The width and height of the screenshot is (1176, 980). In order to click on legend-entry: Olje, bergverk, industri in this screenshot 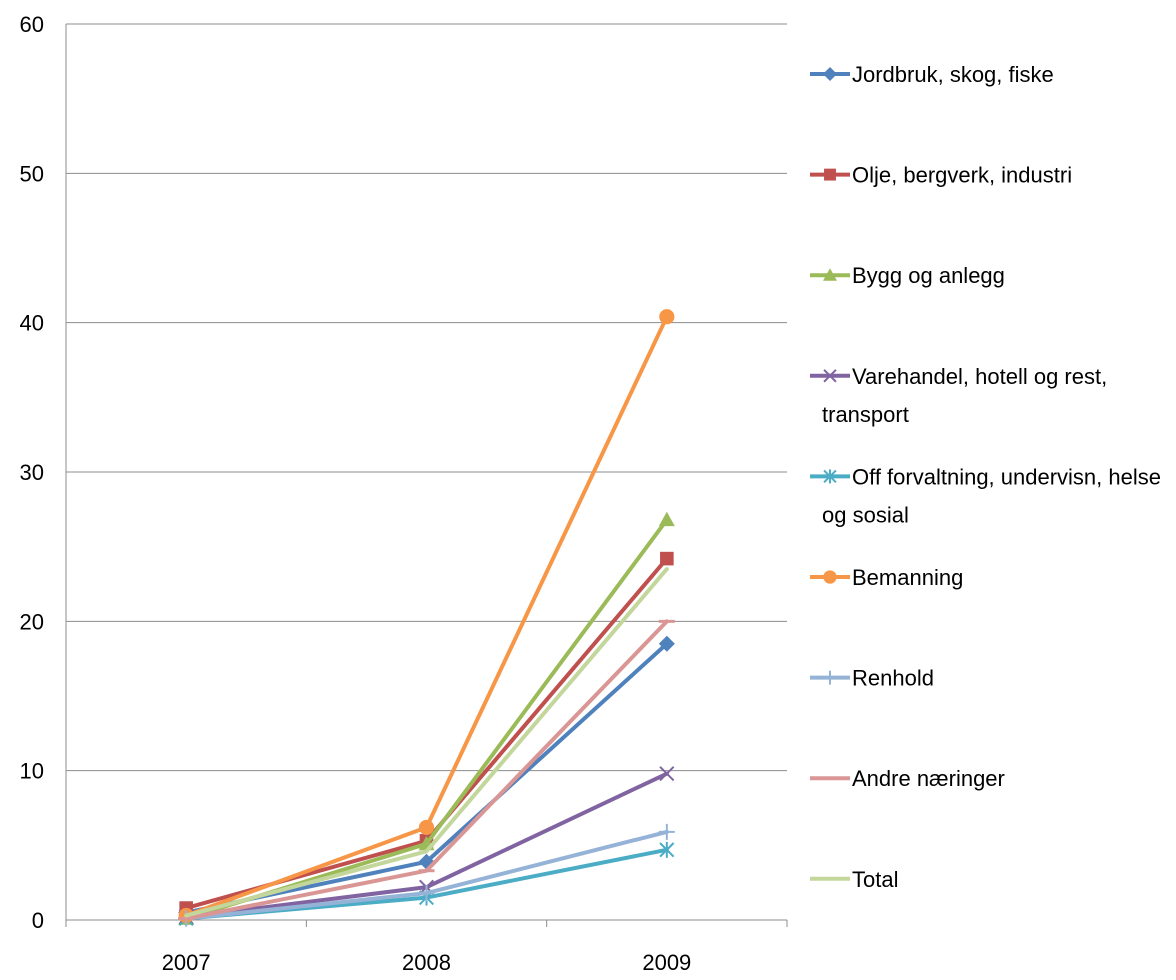, I will do `click(941, 175)`.